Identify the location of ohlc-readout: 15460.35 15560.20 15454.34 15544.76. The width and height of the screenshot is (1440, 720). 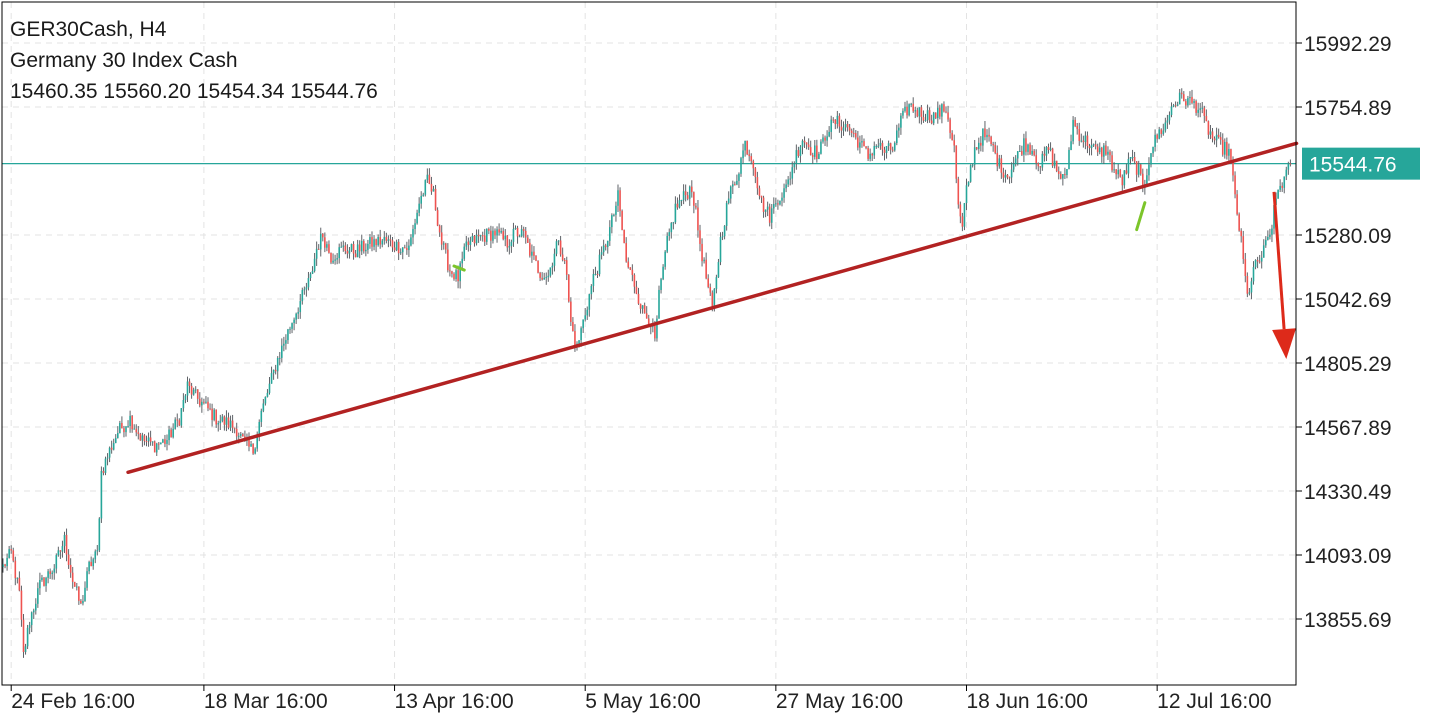
(194, 91).